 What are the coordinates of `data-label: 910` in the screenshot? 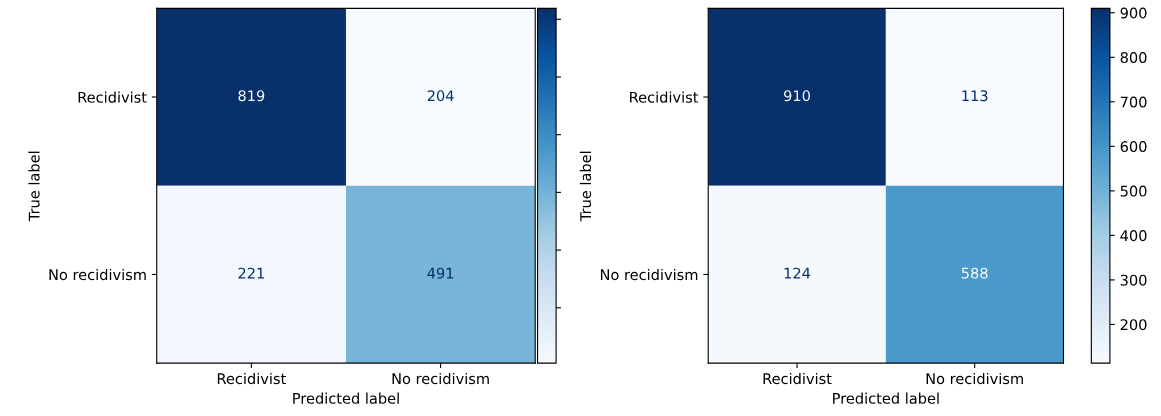 It's located at (797, 96).